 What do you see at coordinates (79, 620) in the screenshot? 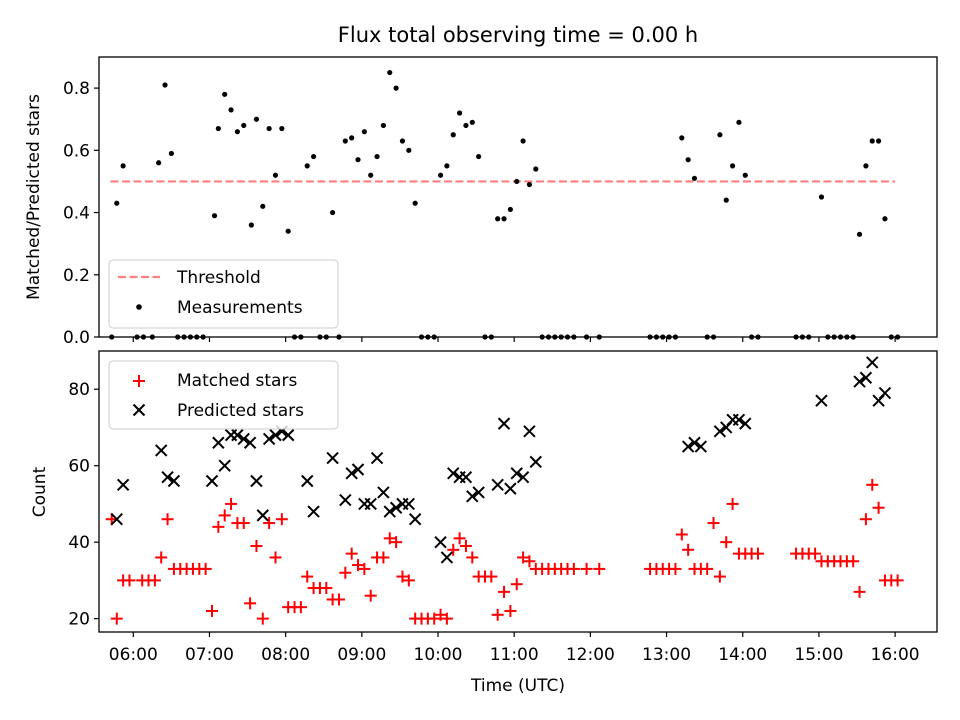
I see `bottom-y-tick-label: 20` at bounding box center [79, 620].